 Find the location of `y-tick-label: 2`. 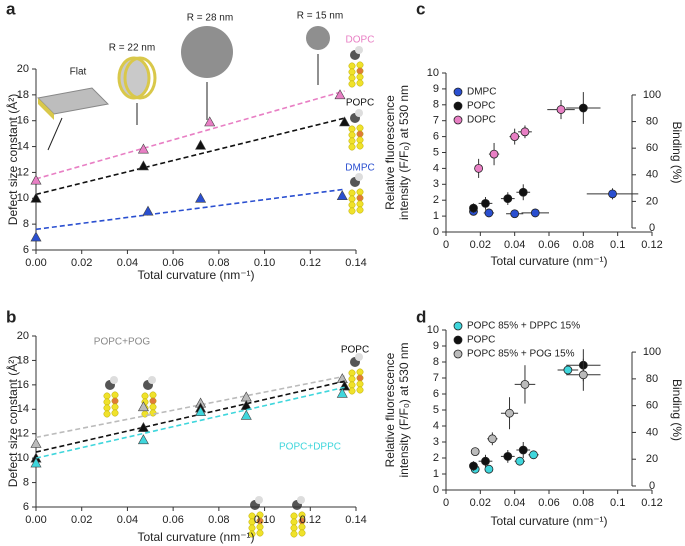

y-tick-label: 2 is located at coordinates (436, 458).